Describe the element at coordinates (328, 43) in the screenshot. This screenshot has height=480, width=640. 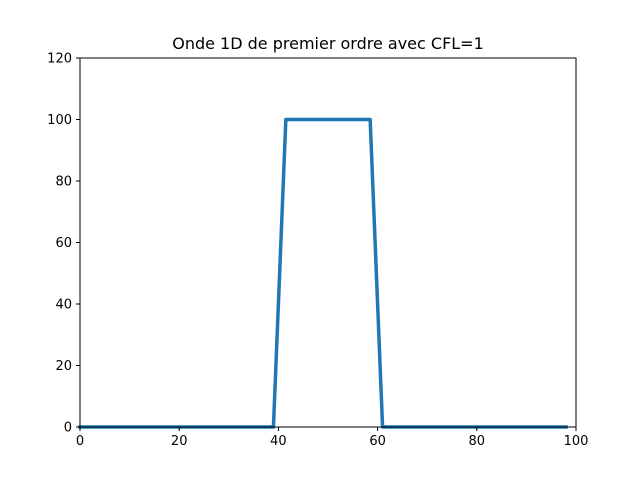
I see `chart-title: Onde 1D de premier ordre avec CFL=1` at that location.